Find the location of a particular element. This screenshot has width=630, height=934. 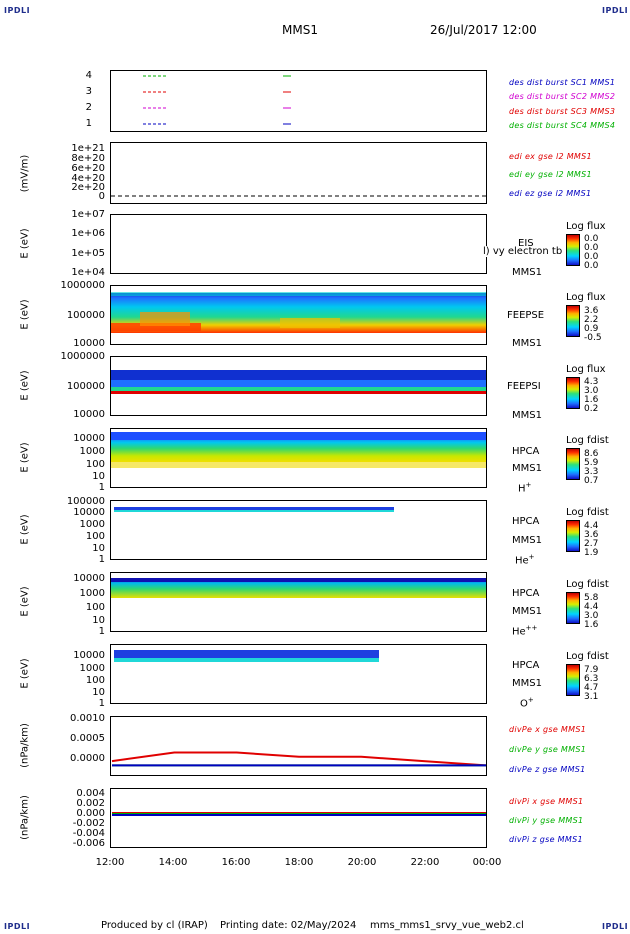

hpca-o-ytick: 10000 is located at coordinates (89, 655).